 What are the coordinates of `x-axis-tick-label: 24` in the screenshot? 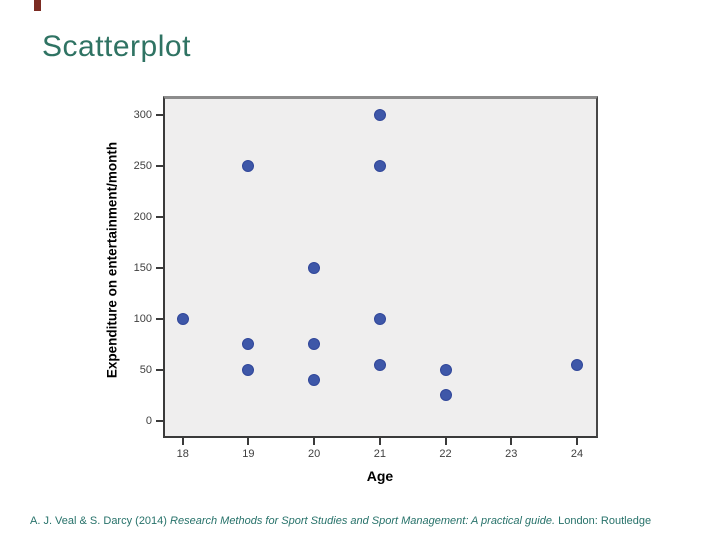 It's located at (577, 454).